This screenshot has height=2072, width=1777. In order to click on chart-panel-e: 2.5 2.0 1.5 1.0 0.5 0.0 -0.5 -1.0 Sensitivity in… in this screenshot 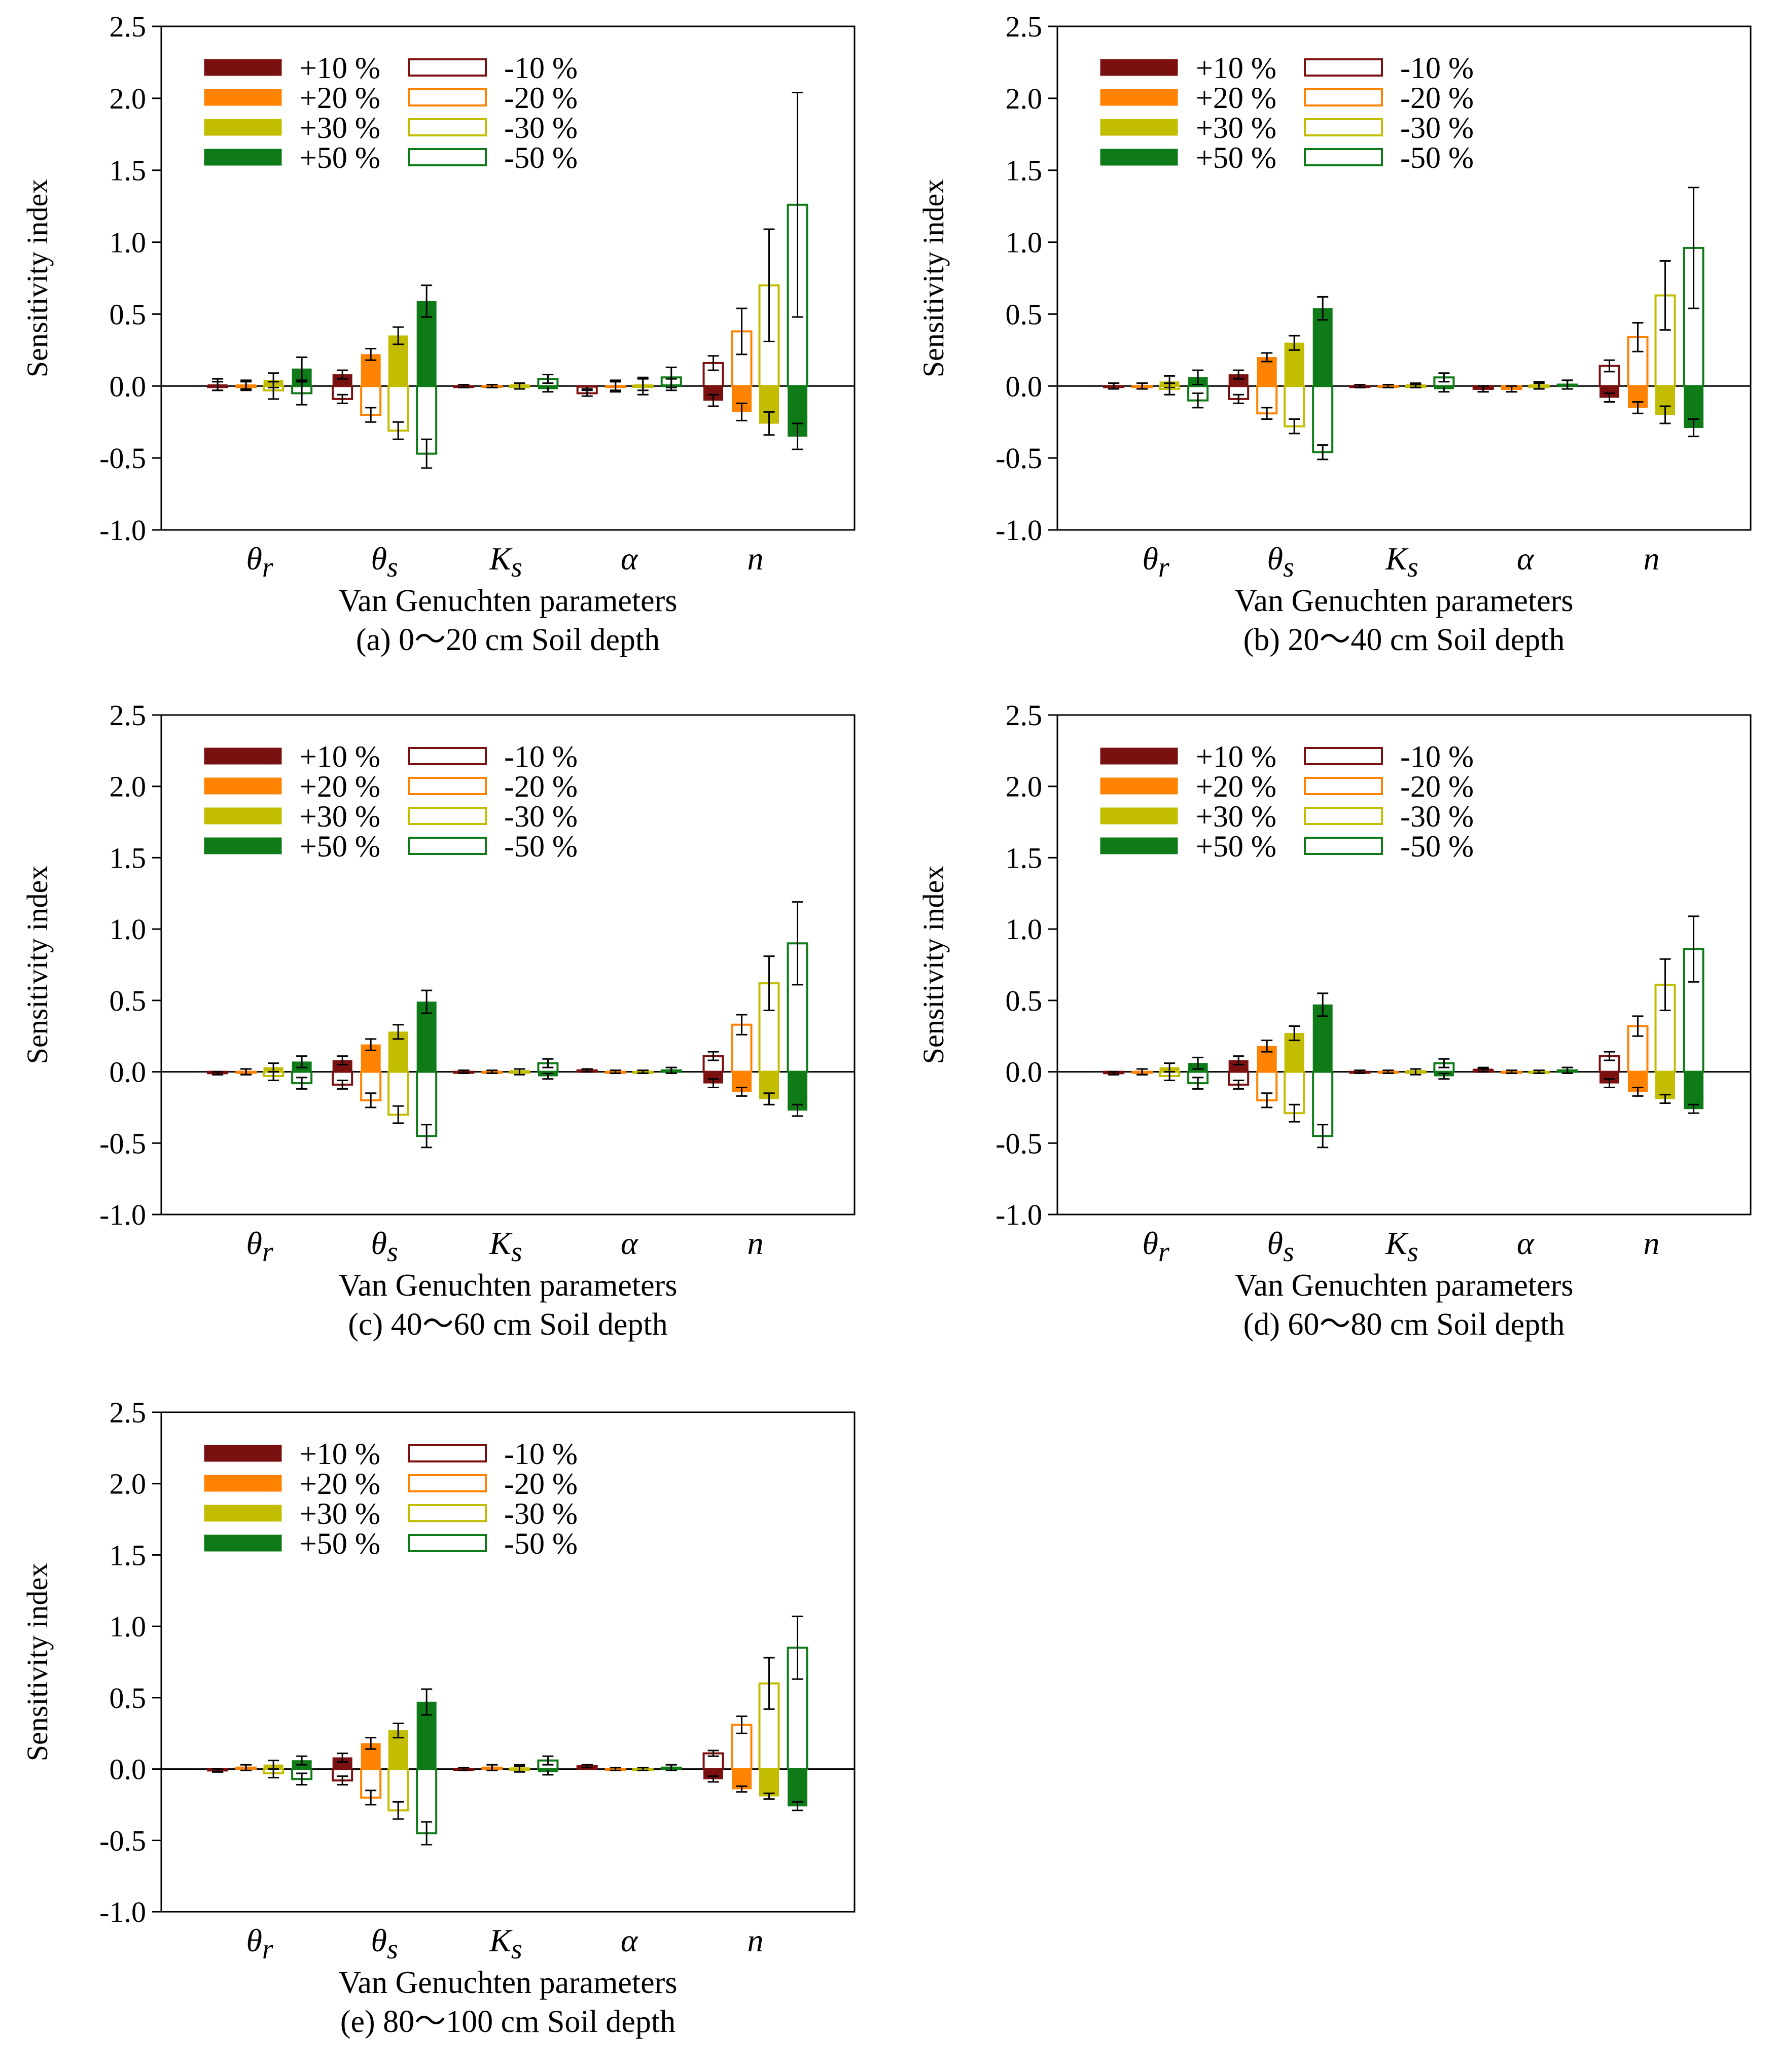, I will do `click(438, 1717)`.